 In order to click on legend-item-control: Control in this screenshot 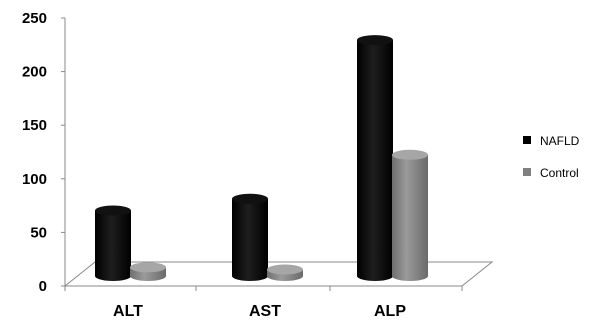, I will do `click(551, 173)`.